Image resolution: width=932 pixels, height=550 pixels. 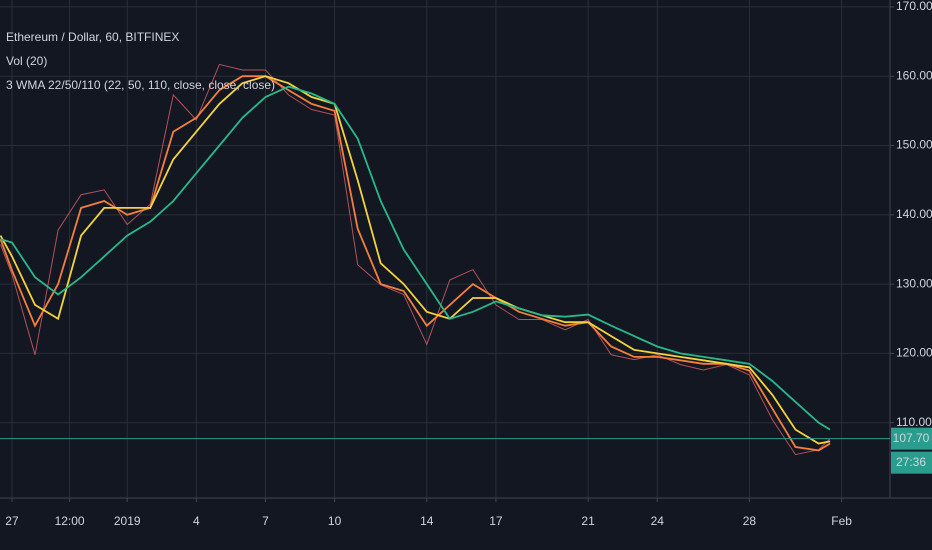 What do you see at coordinates (496, 521) in the screenshot?
I see `x-tick-label: 17` at bounding box center [496, 521].